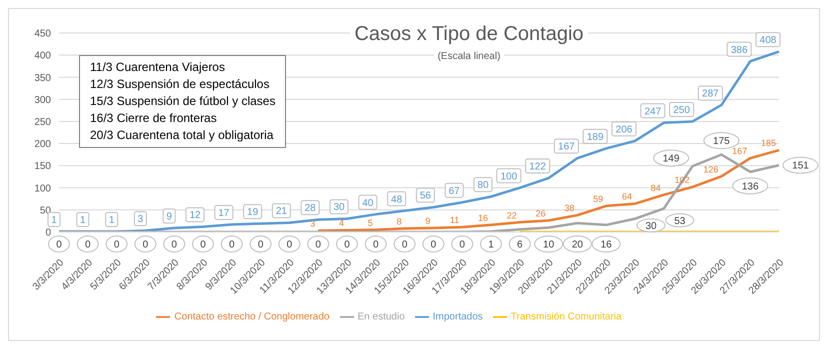  I want to click on legend-label: En estudio, so click(381, 317).